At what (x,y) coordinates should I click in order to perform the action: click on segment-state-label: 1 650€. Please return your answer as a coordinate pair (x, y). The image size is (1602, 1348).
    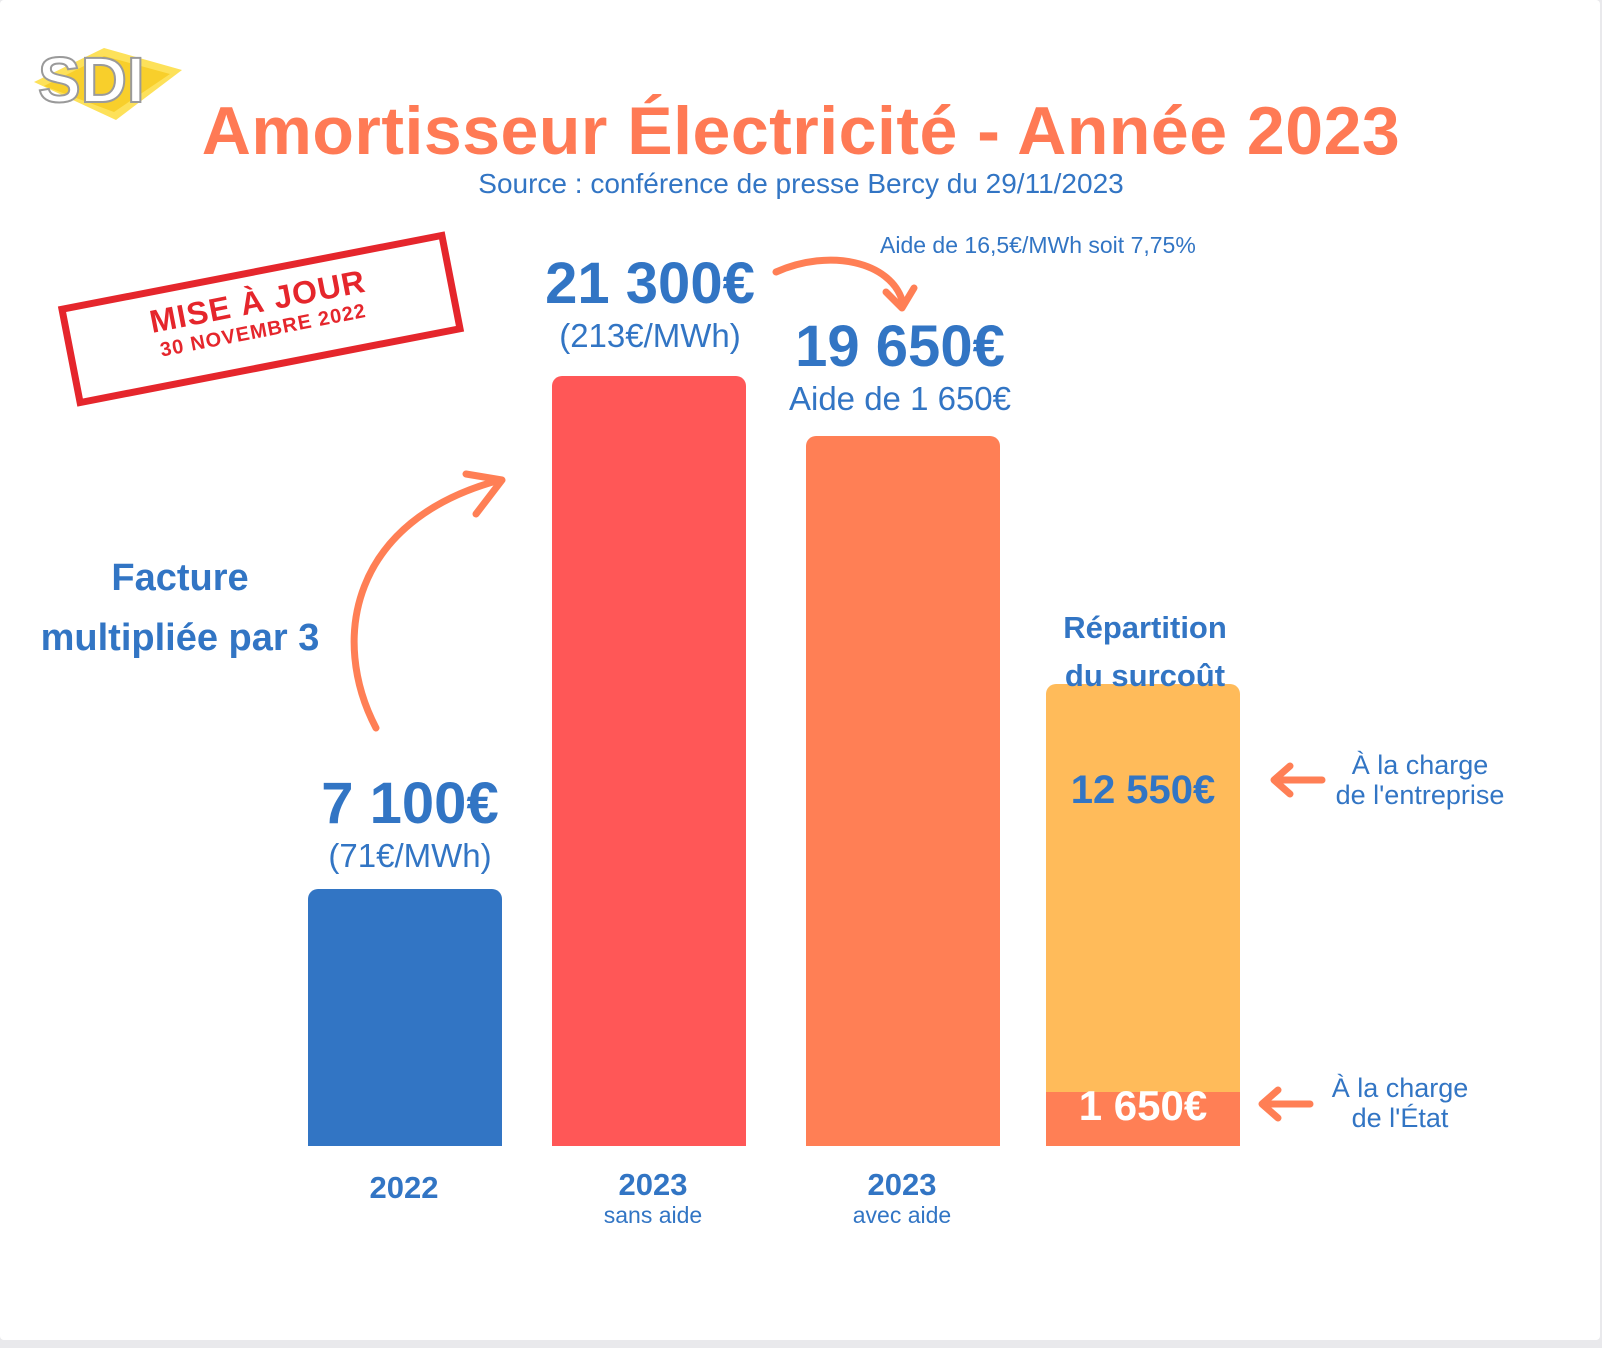
    Looking at the image, I should click on (1143, 1105).